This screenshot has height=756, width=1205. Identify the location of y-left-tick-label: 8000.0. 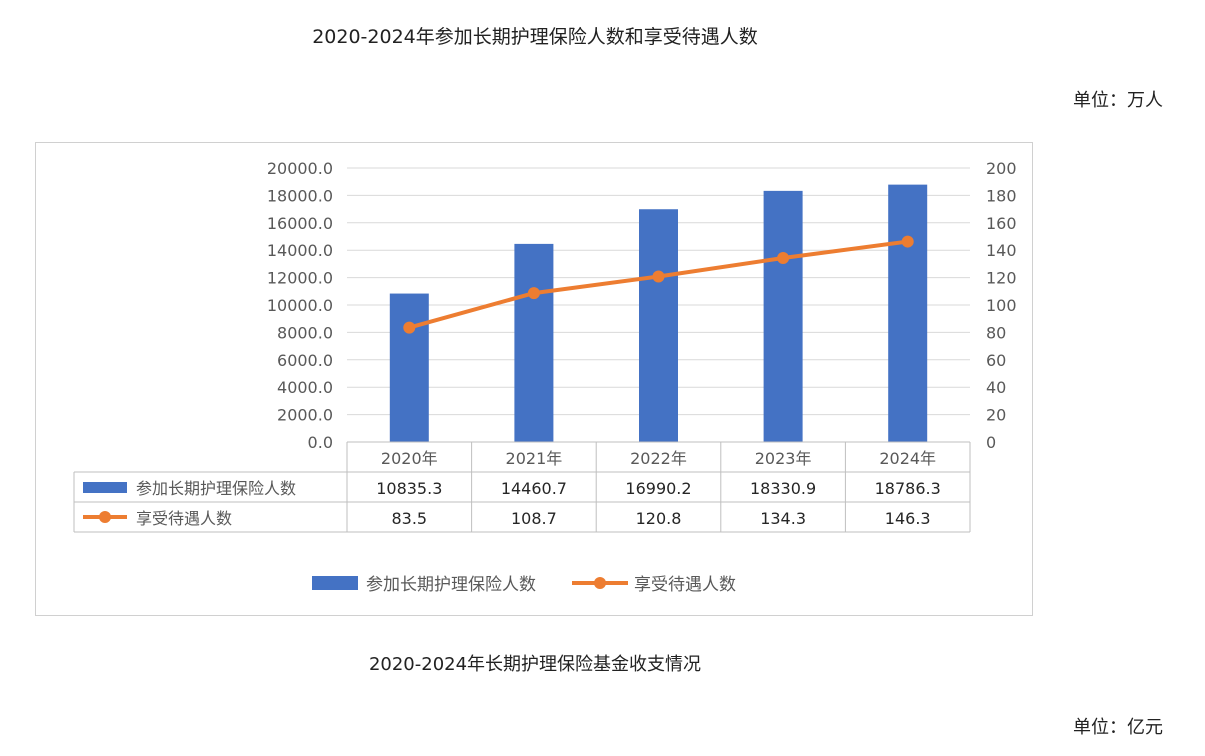
(305, 332).